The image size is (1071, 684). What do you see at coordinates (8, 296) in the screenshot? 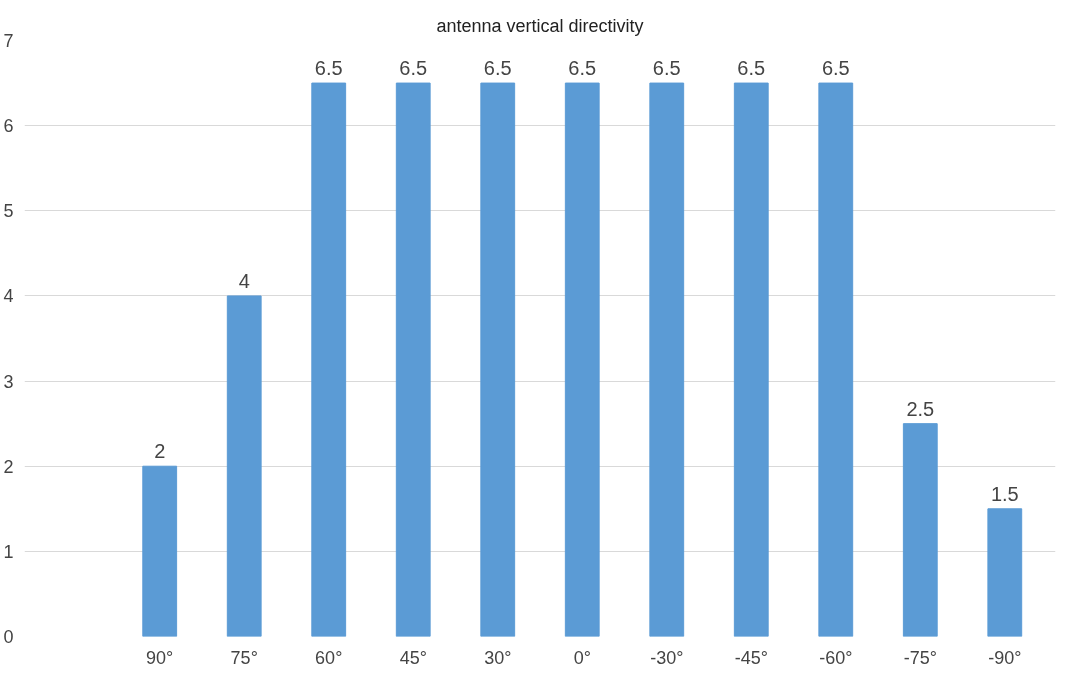
I see `y-tick-label: 4` at bounding box center [8, 296].